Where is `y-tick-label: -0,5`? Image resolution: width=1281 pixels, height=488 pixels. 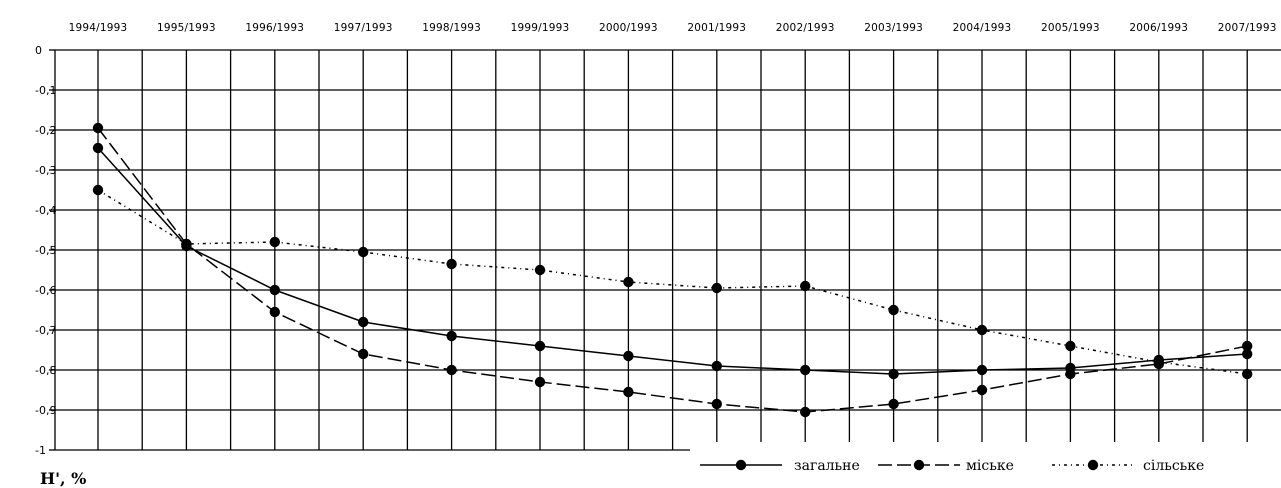 y-tick-label: -0,5 is located at coordinates (45, 250).